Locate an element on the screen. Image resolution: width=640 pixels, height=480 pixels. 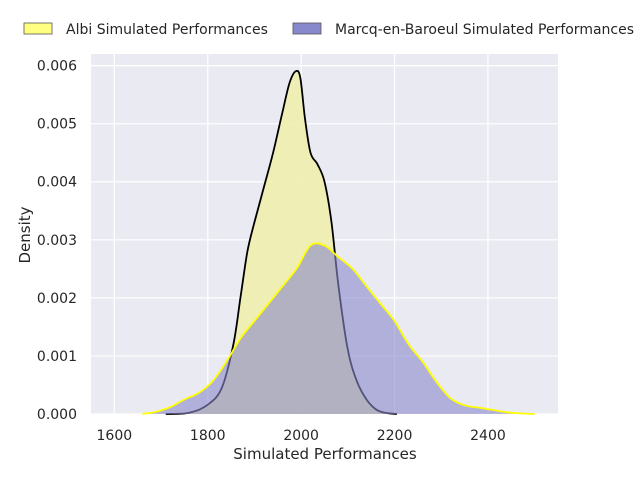
x-tick-label: 2400 is located at coordinates (488, 436).